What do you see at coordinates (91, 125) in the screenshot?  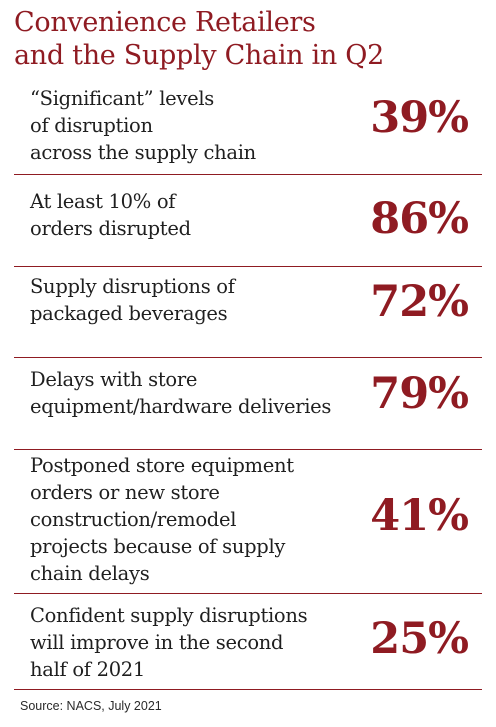 I see `stat-label-line: of disruption` at bounding box center [91, 125].